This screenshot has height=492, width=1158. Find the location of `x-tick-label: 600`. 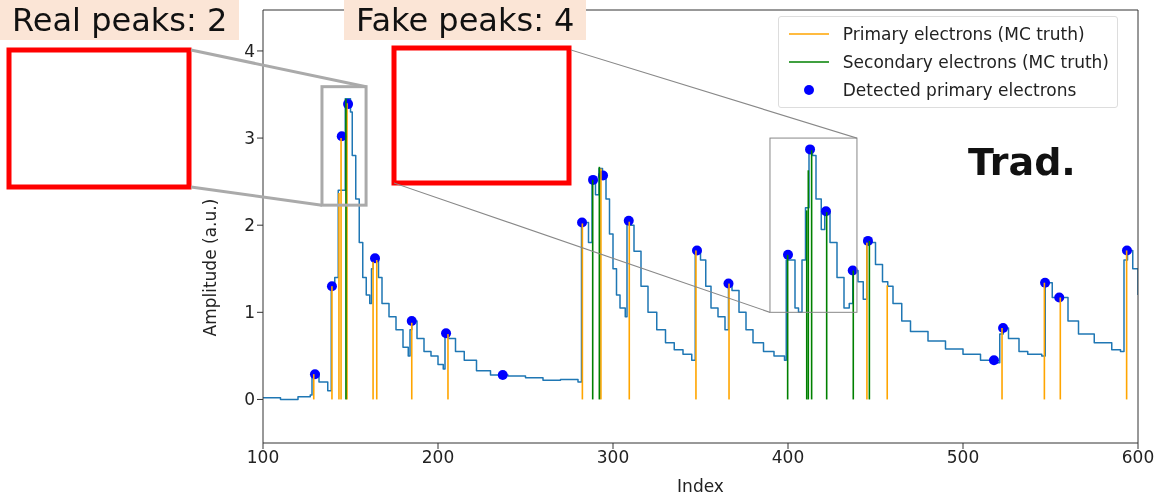

x-tick-label: 600 is located at coordinates (1138, 457).